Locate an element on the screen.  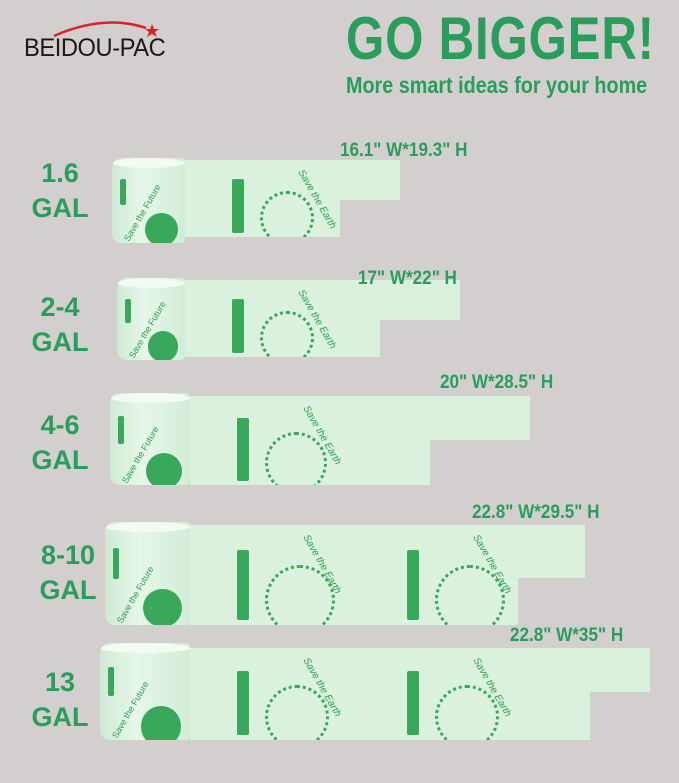
swoosh-star-icon is located at coordinates (106, 29).